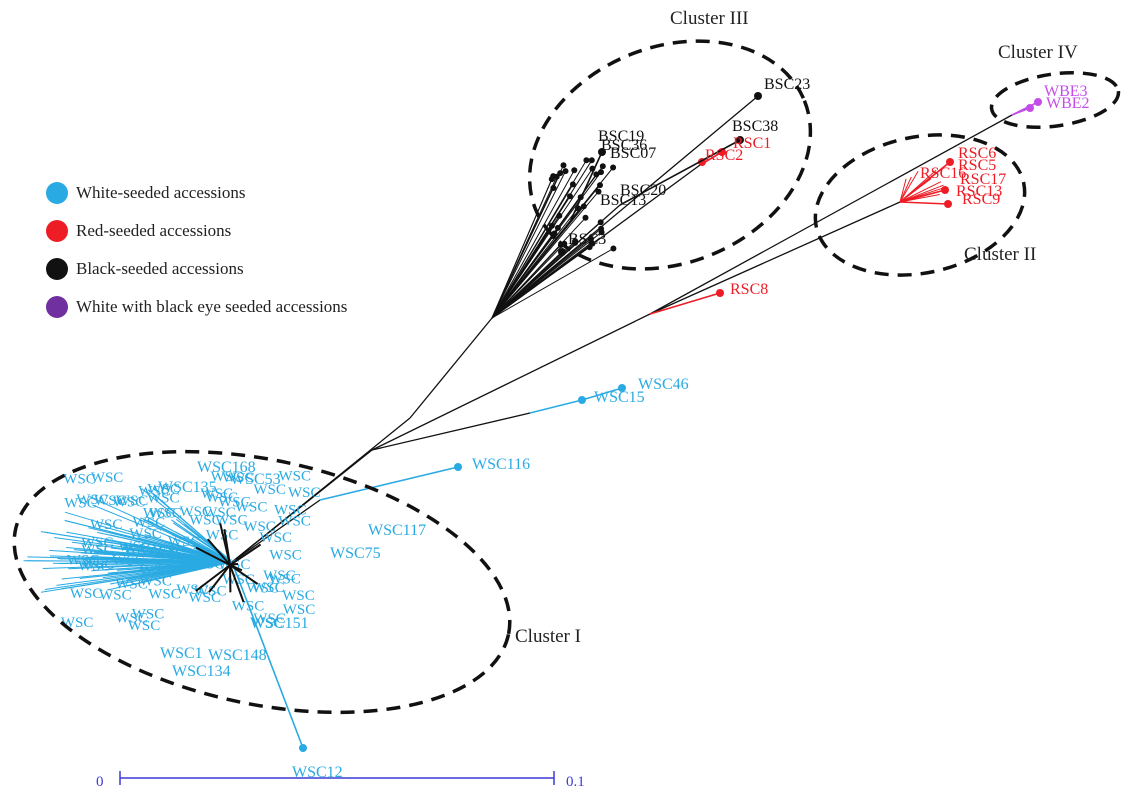 This screenshot has width=1128, height=793. What do you see at coordinates (181, 653) in the screenshot?
I see `leaf-label: WSC1` at bounding box center [181, 653].